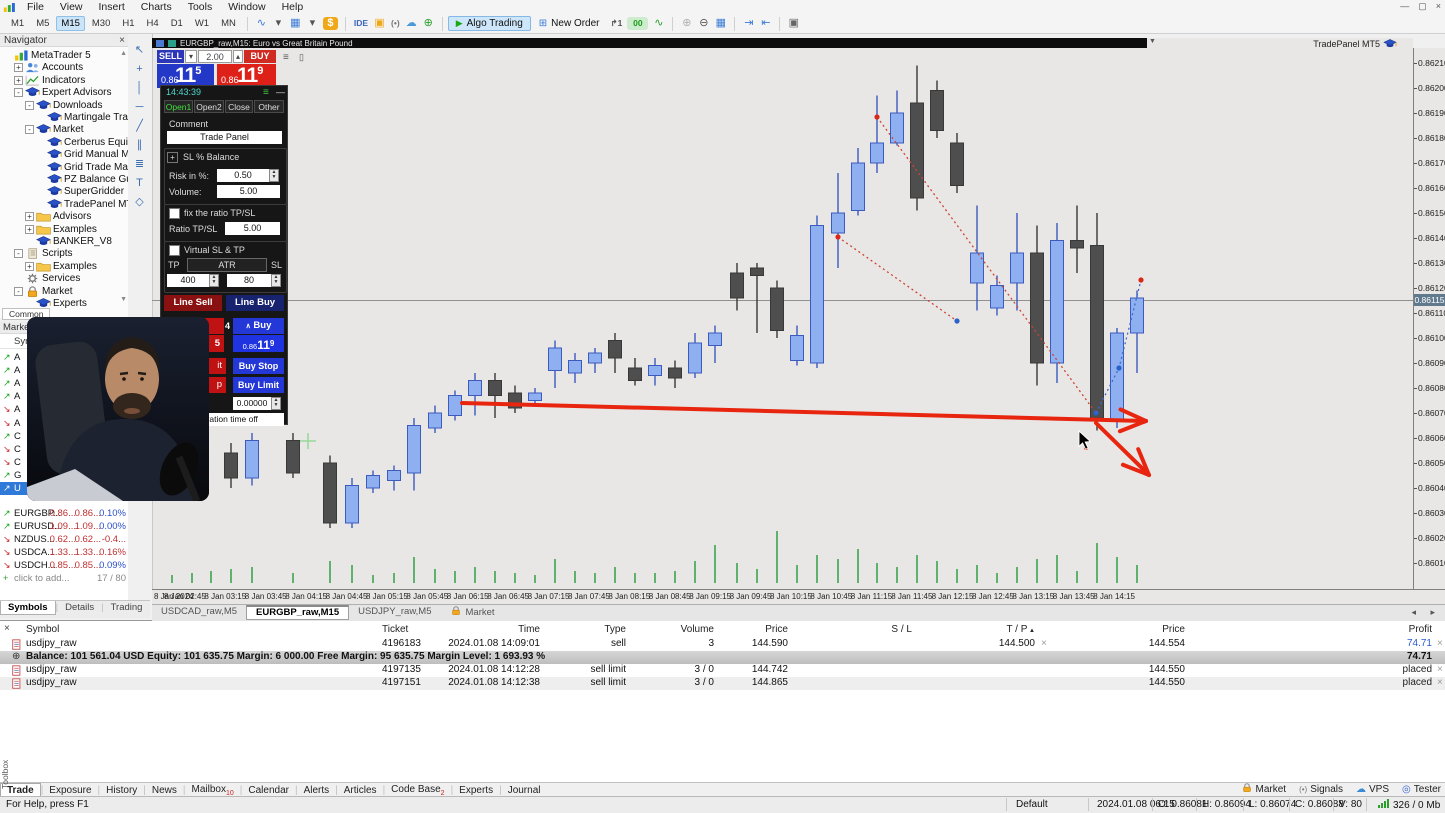  What do you see at coordinates (170, 56) in the screenshot?
I see `sell-button: SELL` at bounding box center [170, 56].